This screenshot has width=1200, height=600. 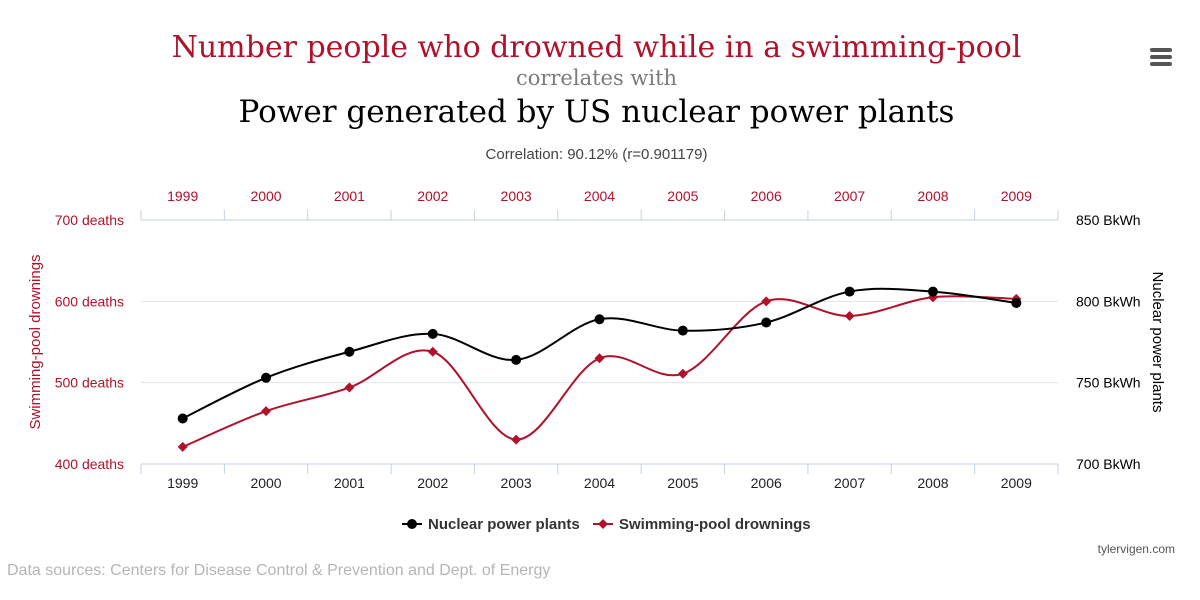 What do you see at coordinates (766, 196) in the screenshot?
I see `x-tick-label-top: 2006` at bounding box center [766, 196].